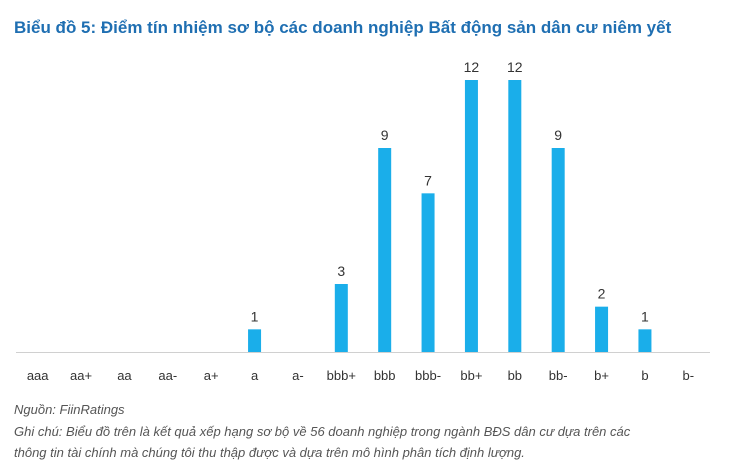  What do you see at coordinates (81, 375) in the screenshot?
I see `x-tick-label: aa+` at bounding box center [81, 375].